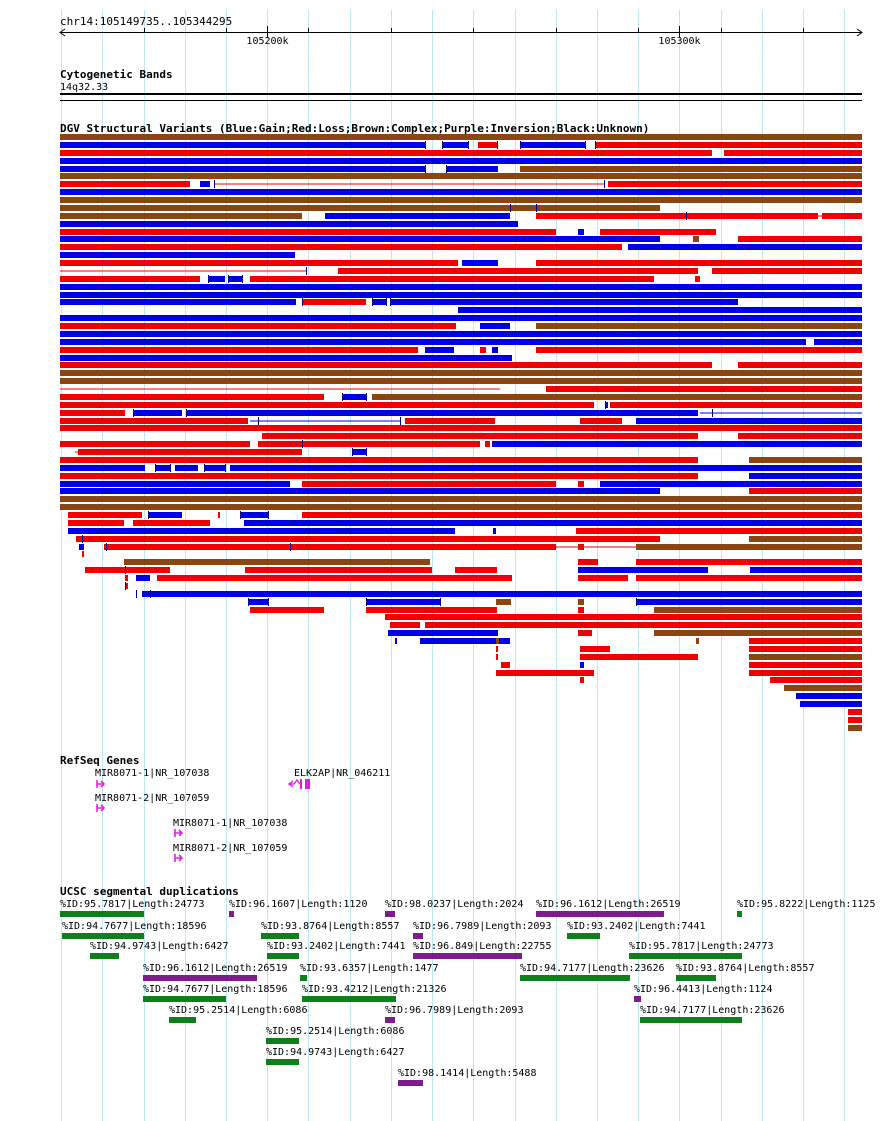 The image size is (890, 1121). What do you see at coordinates (592, 972) in the screenshot?
I see `segdup-feature: %ID:94.7177|Length:23626` at bounding box center [592, 972].